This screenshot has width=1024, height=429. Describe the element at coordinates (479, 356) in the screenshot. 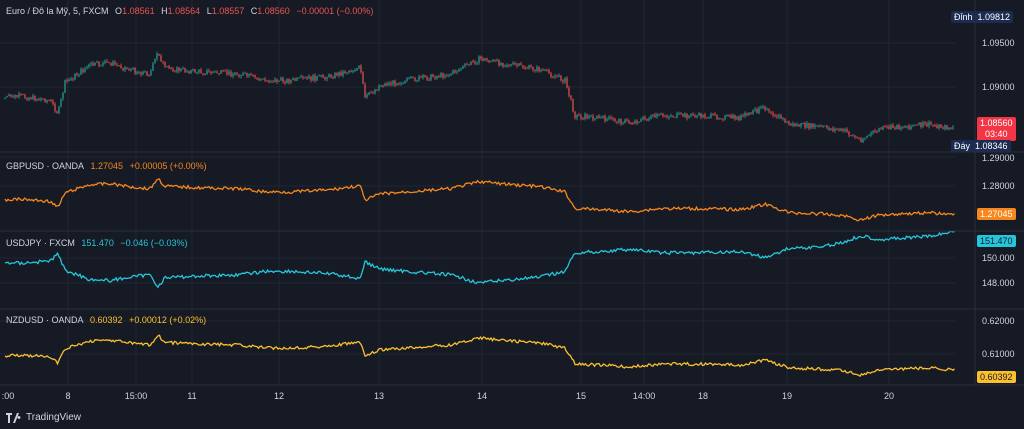

I see `nzdusd-line` at that location.